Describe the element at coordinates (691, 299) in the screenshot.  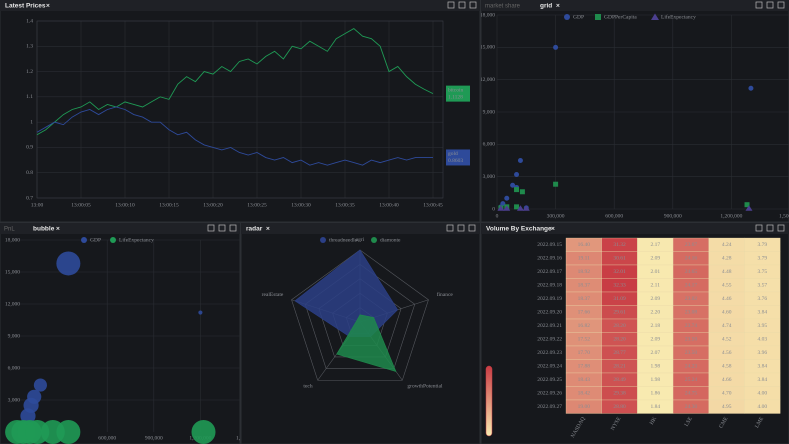
I see `cell-label: 23.02` at that location.